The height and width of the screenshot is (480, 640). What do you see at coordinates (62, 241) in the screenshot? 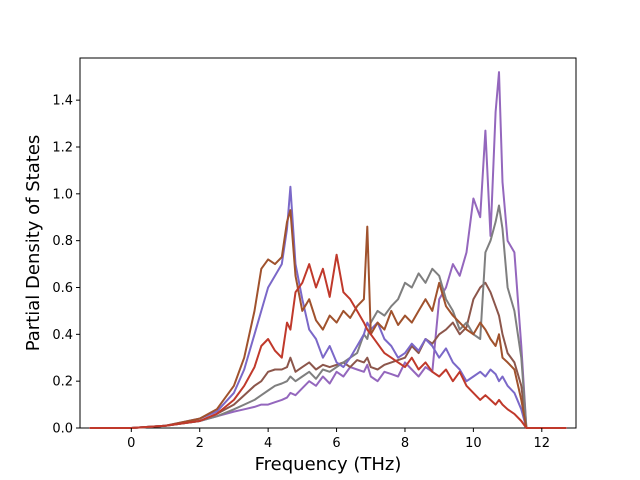
I see `y-tick-label: 0.8` at bounding box center [62, 241].